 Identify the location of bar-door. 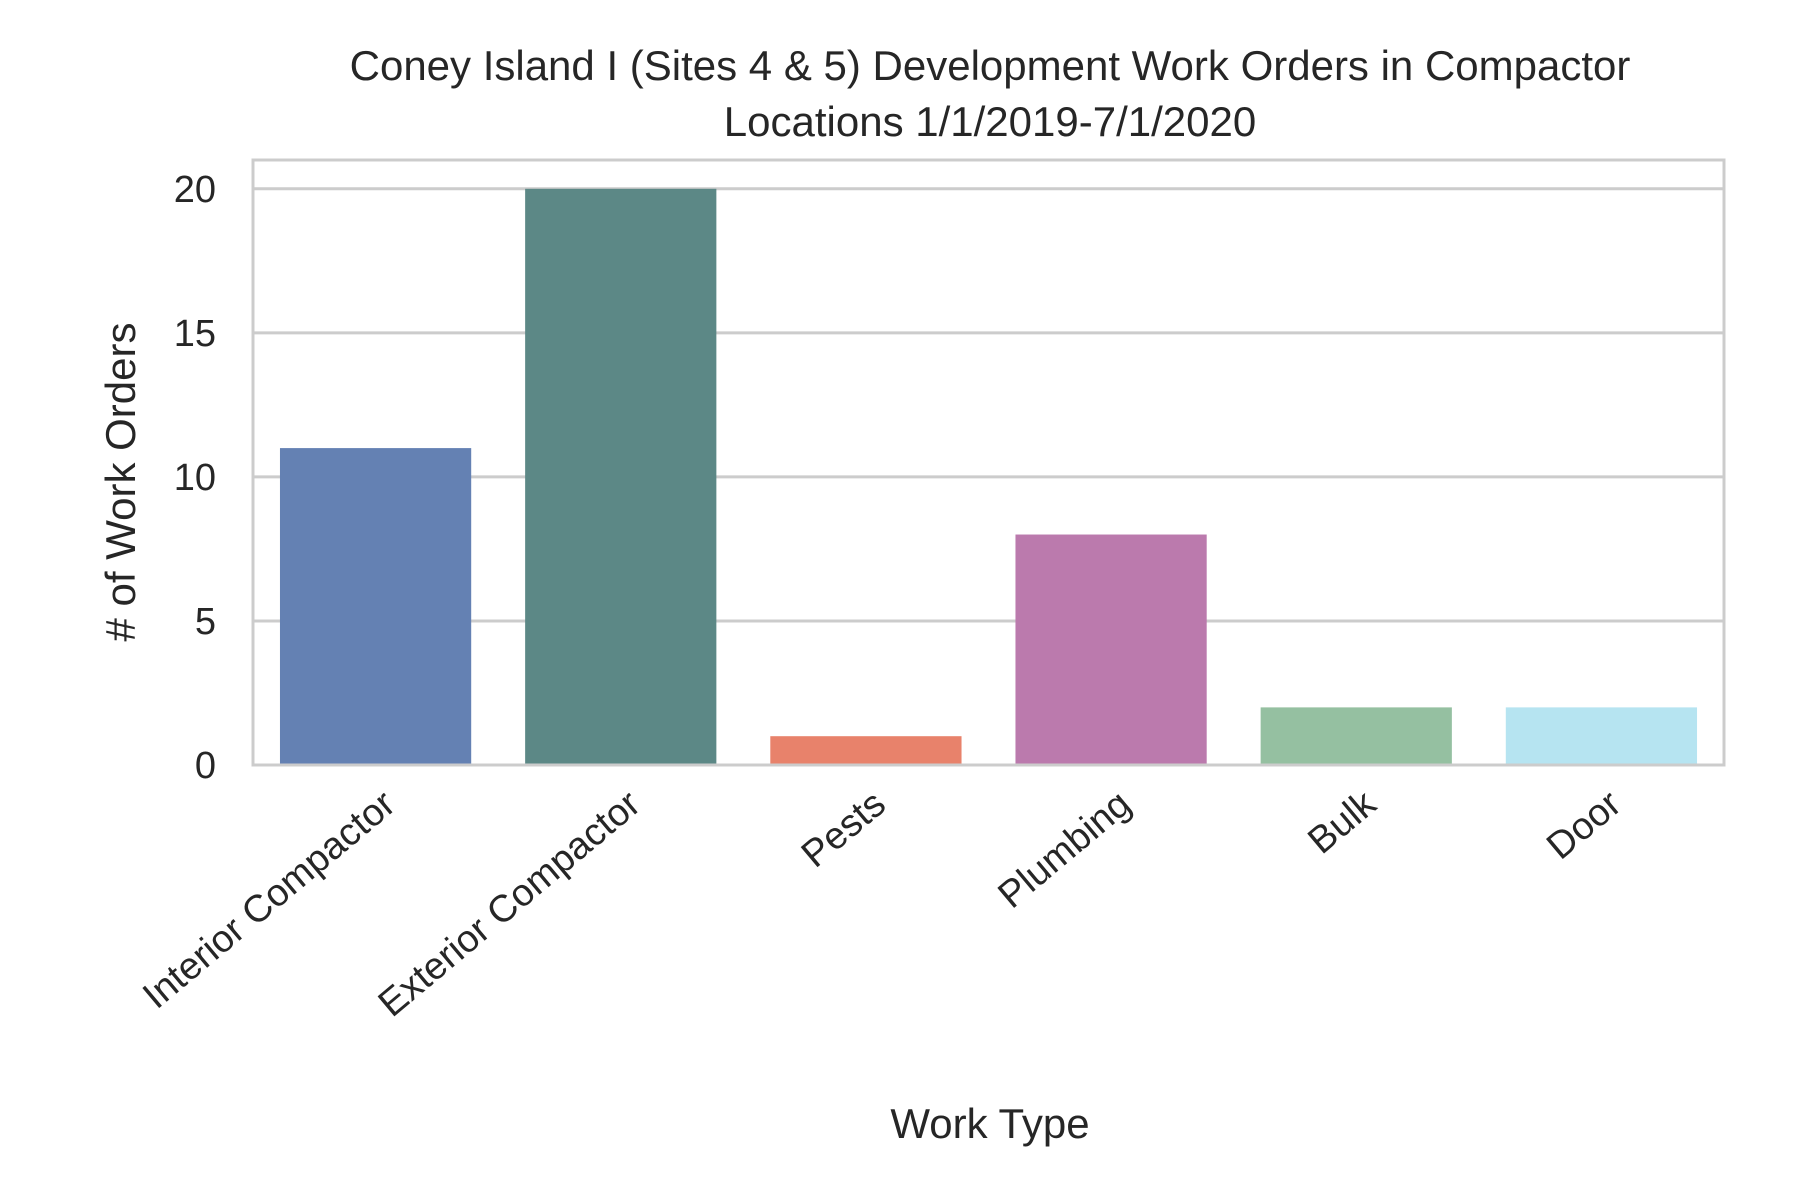
(1601, 736).